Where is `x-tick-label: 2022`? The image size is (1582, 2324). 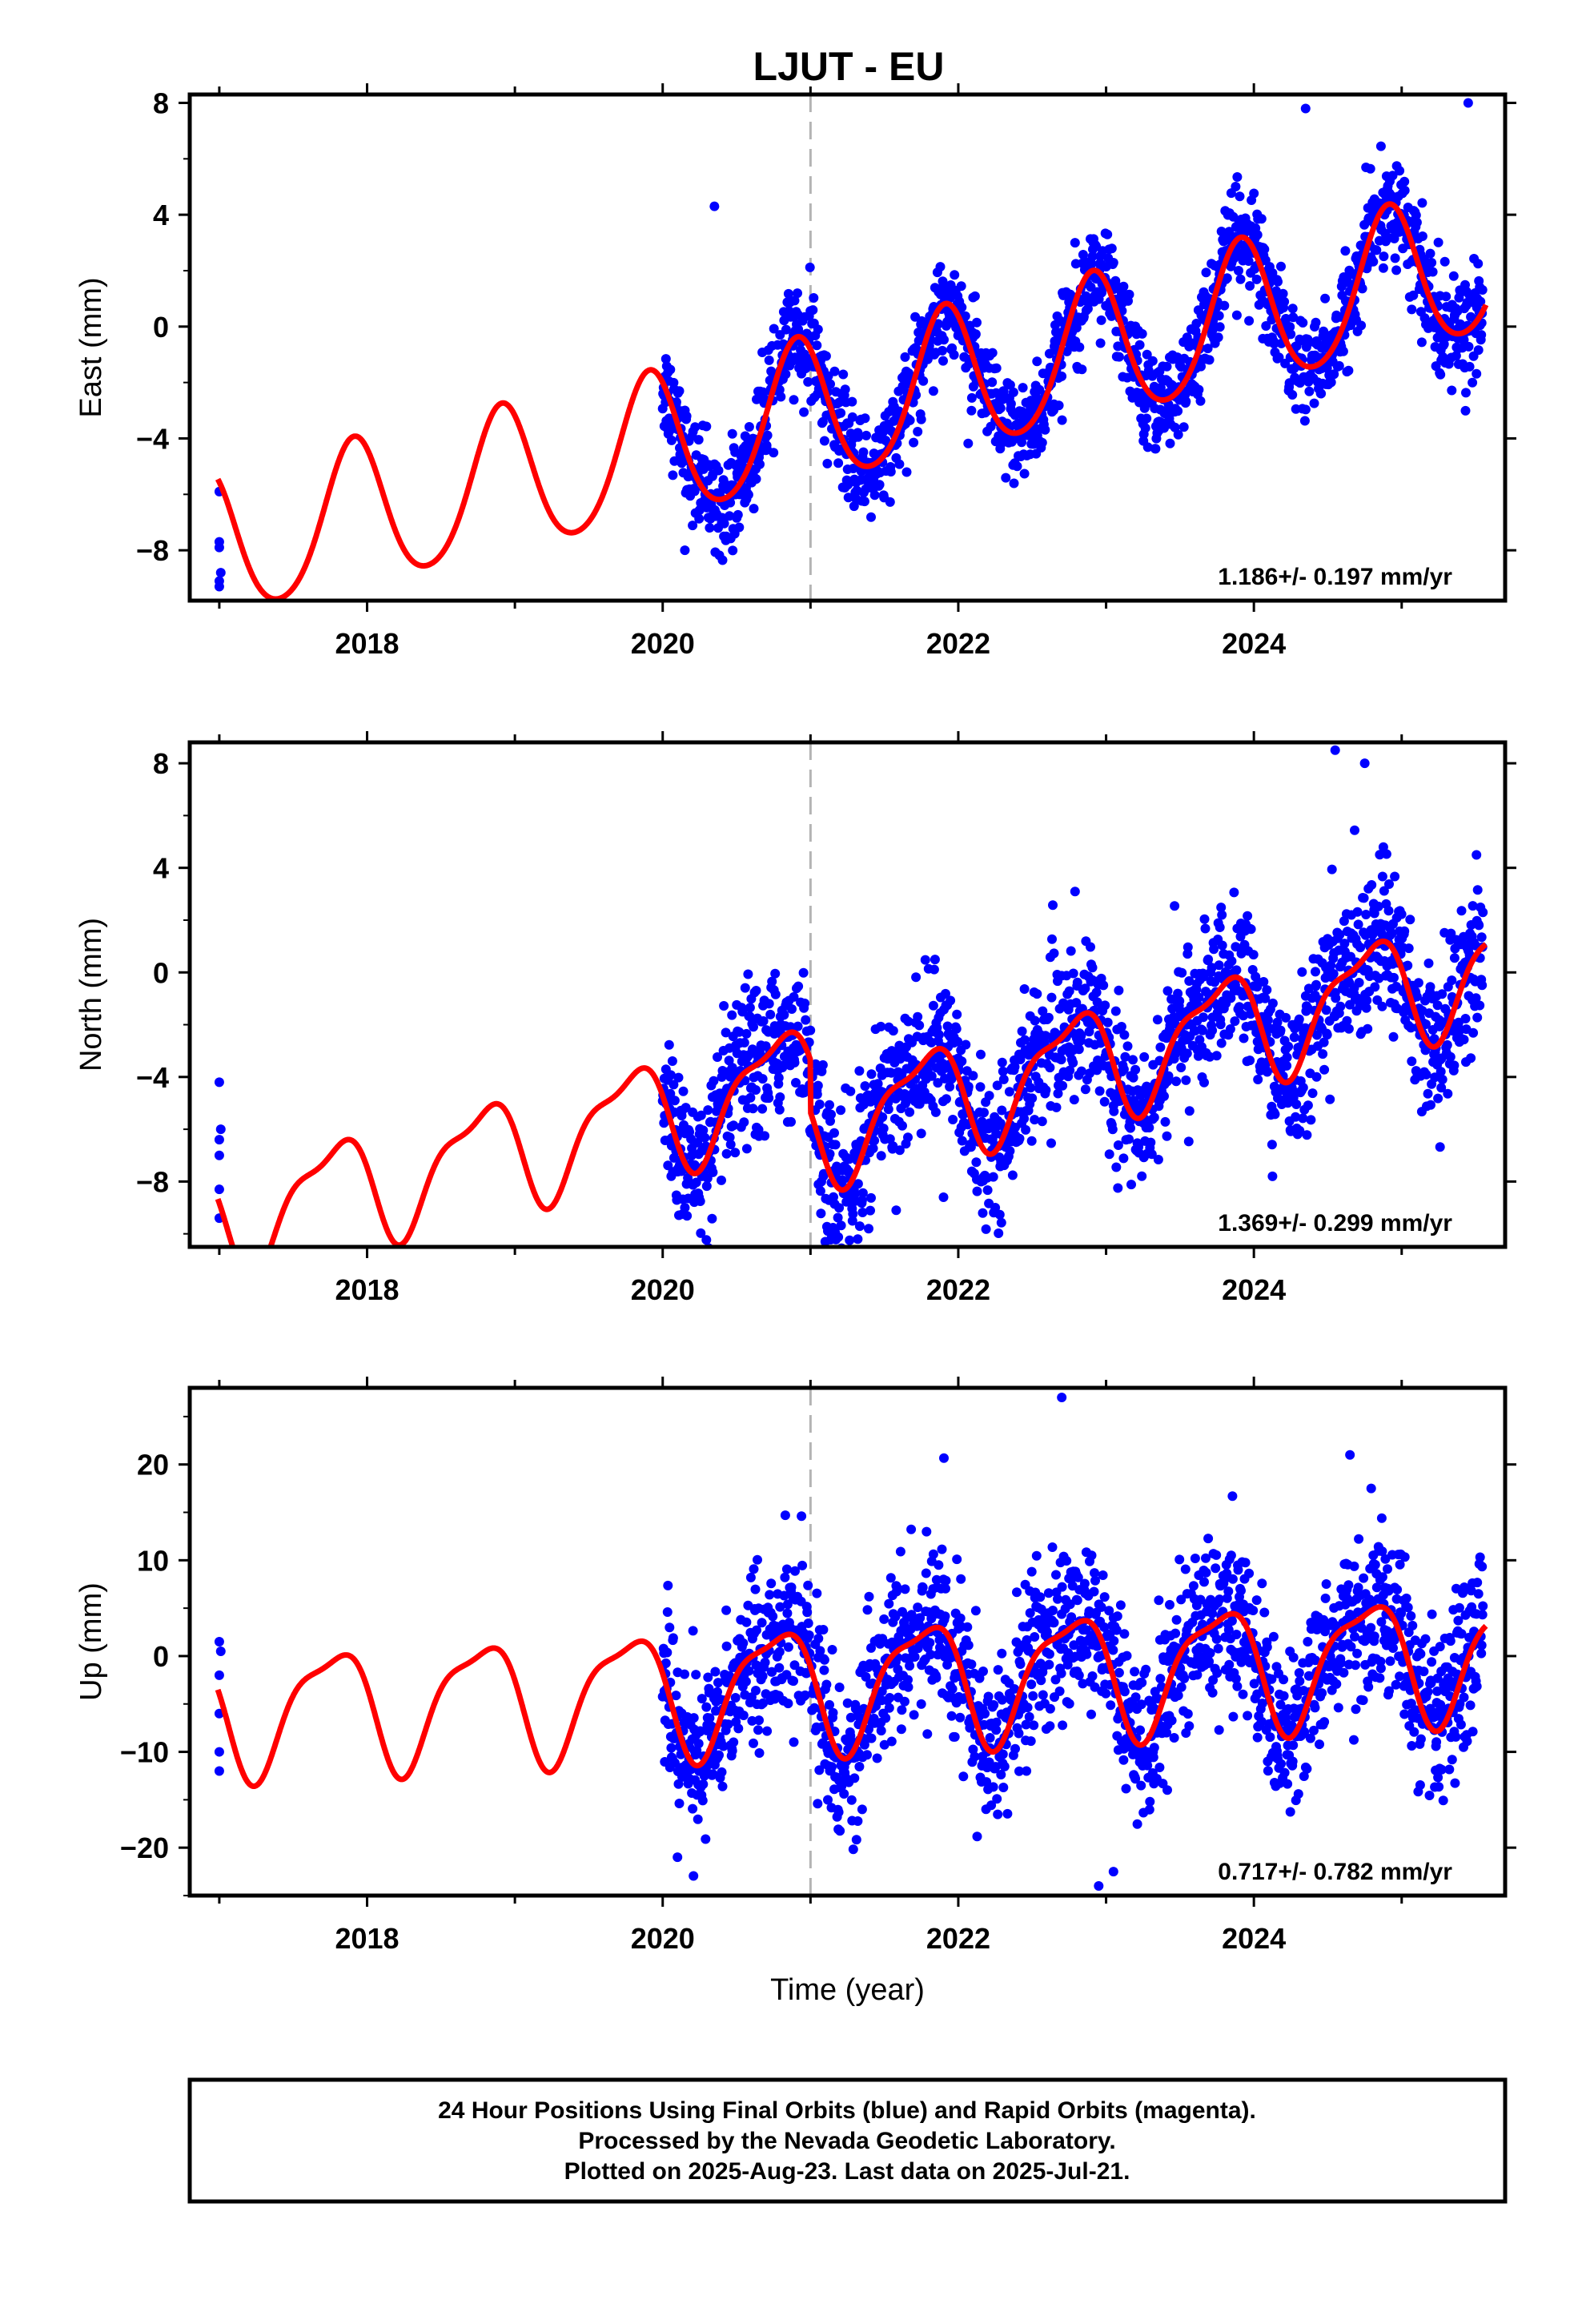 x-tick-label: 2022 is located at coordinates (958, 1289).